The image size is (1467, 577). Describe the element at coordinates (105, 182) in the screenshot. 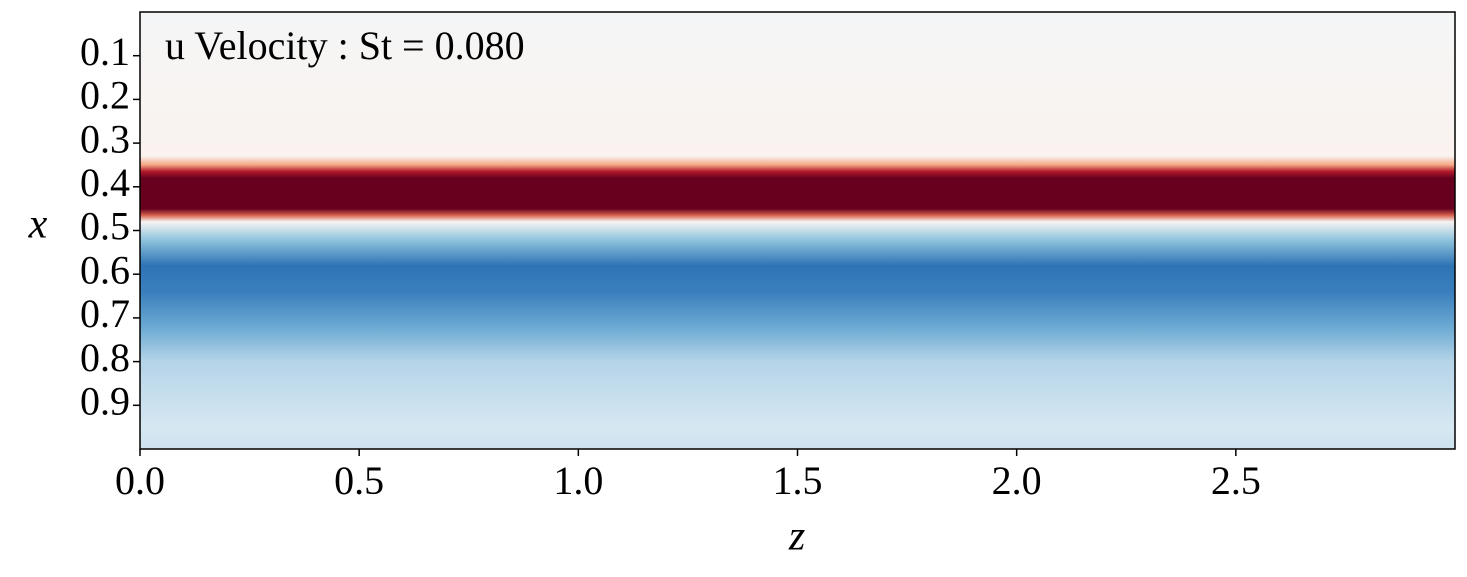

I see `y-tick-label: 0.4` at that location.